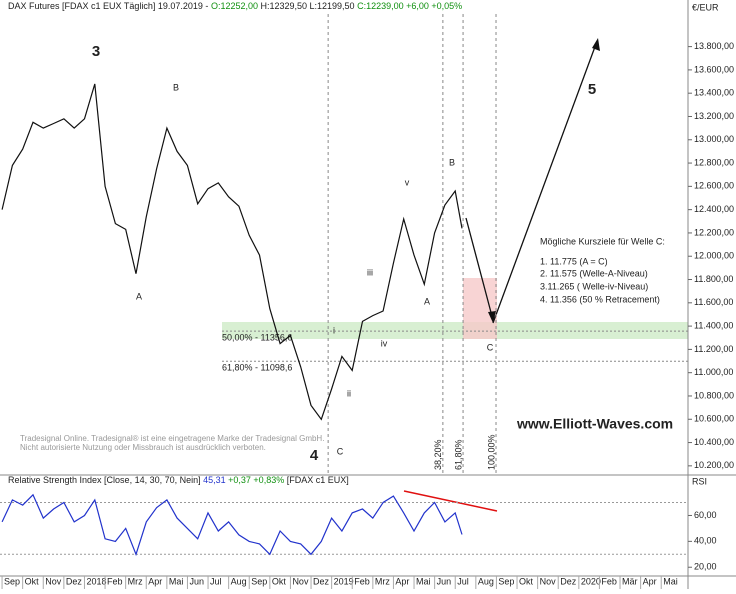  I want to click on wave-label: iii, so click(370, 272).